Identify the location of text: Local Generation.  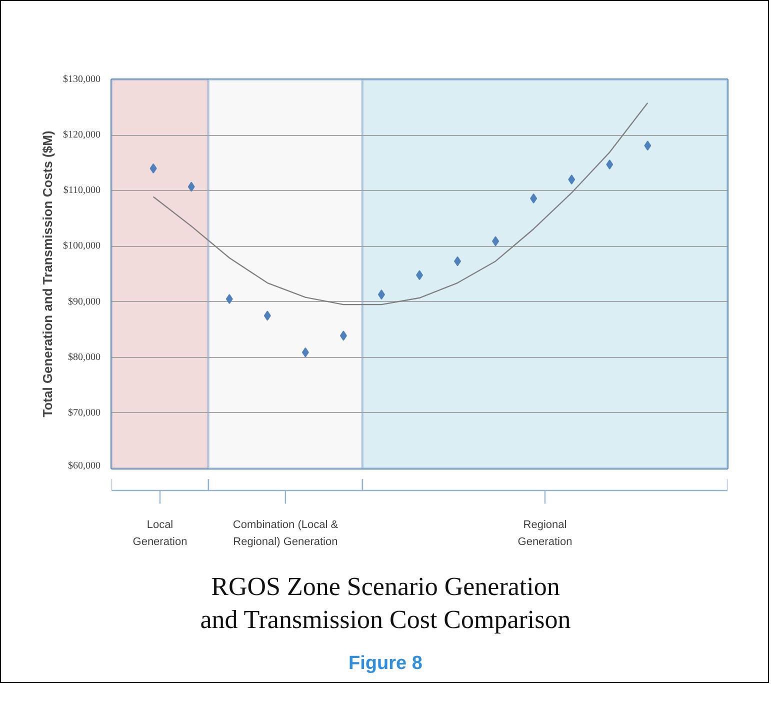
(160, 533).